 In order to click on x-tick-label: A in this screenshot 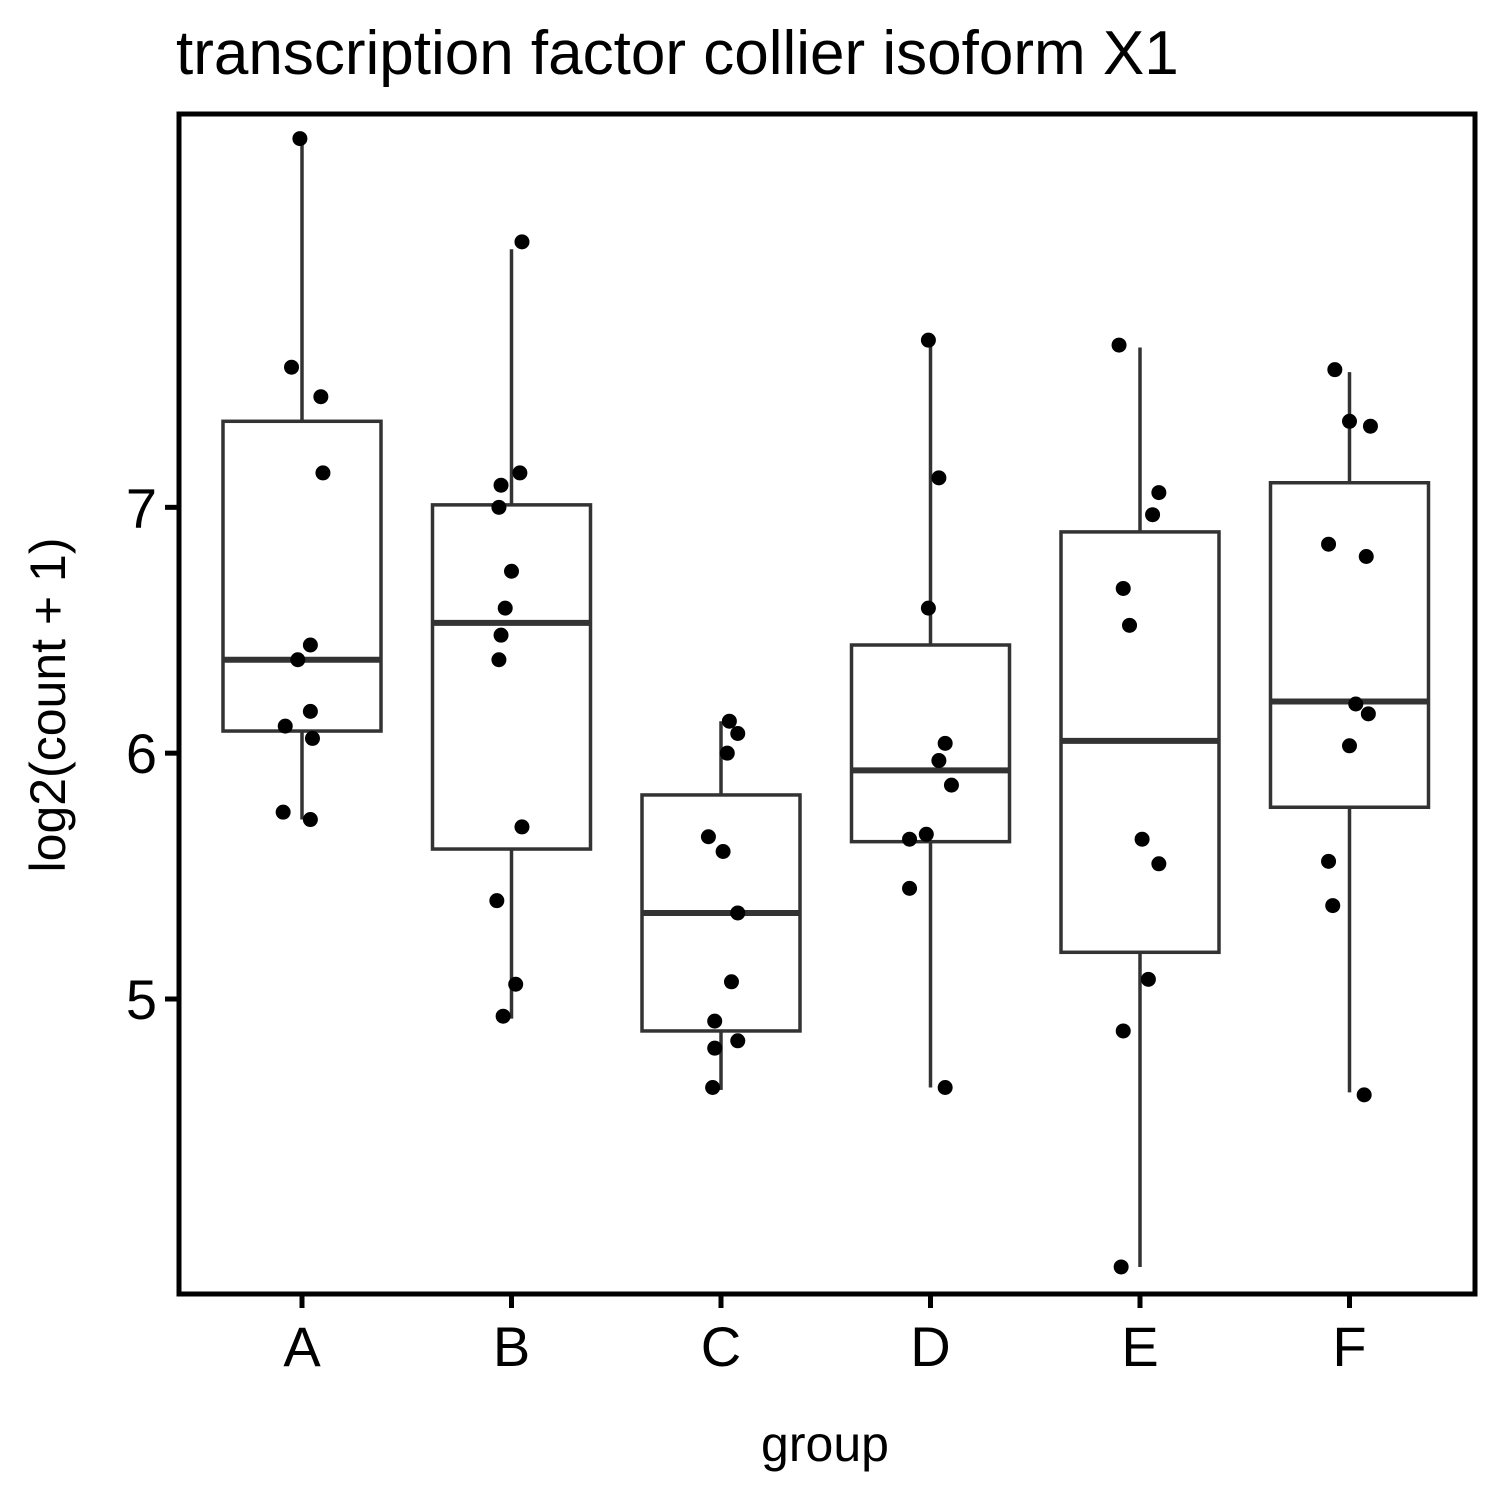, I will do `click(302, 1346)`.